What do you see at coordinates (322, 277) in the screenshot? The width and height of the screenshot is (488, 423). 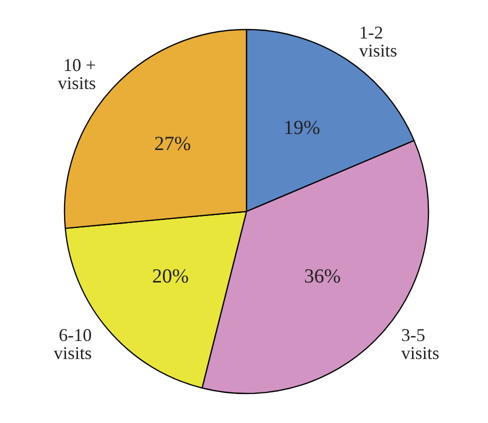 I see `data-label: 36%` at bounding box center [322, 277].